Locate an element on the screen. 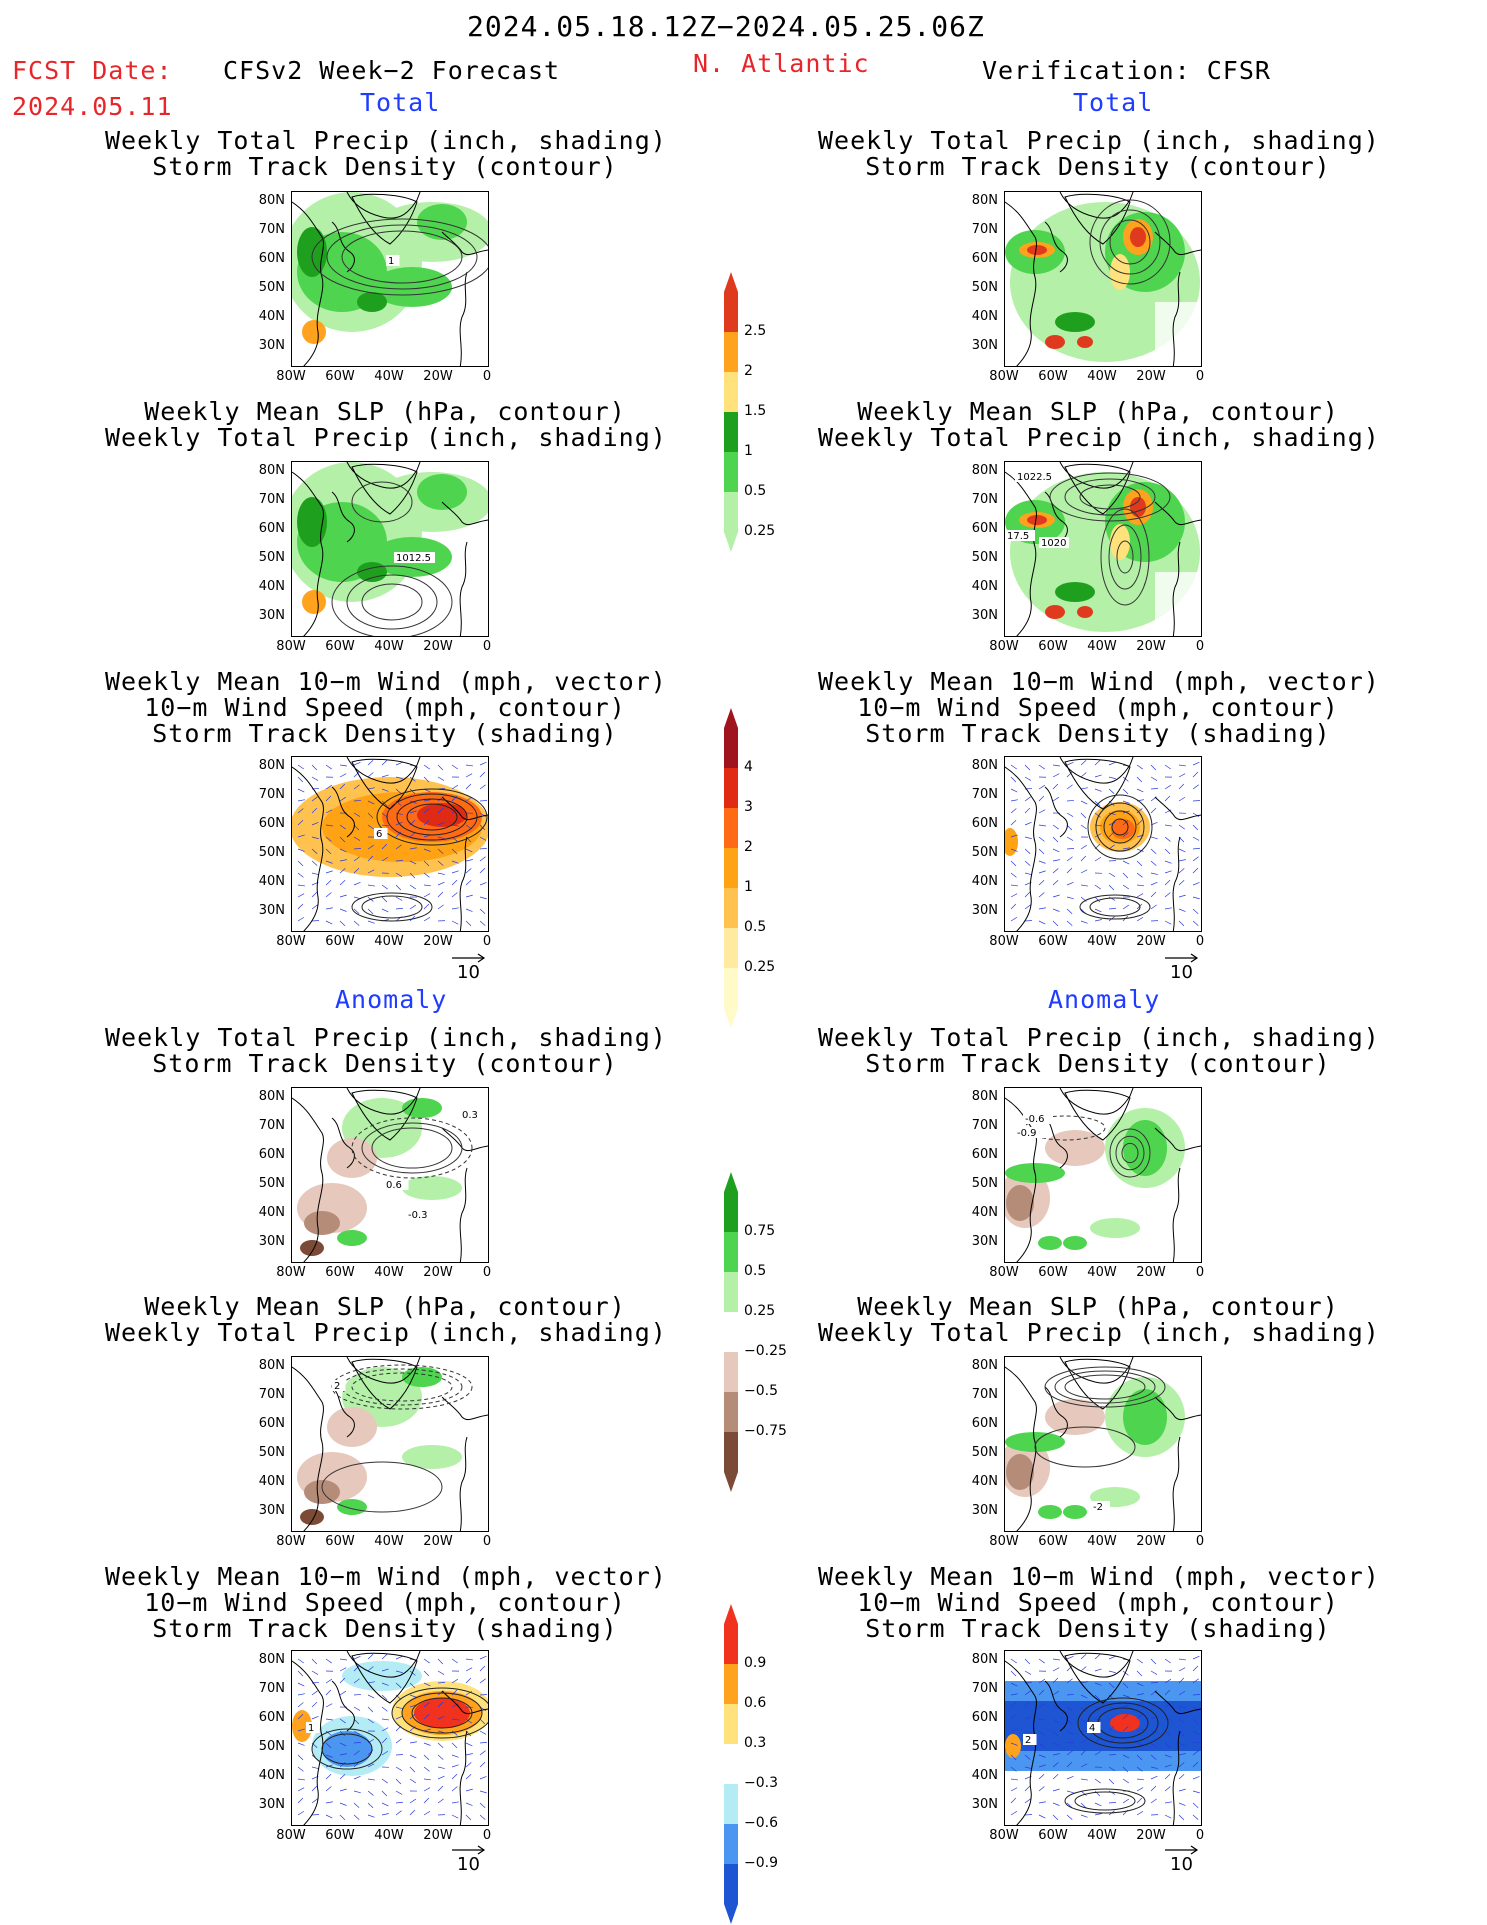 This screenshot has width=1487, height=1925. lat-tick-label: 60N is located at coordinates (984, 258).